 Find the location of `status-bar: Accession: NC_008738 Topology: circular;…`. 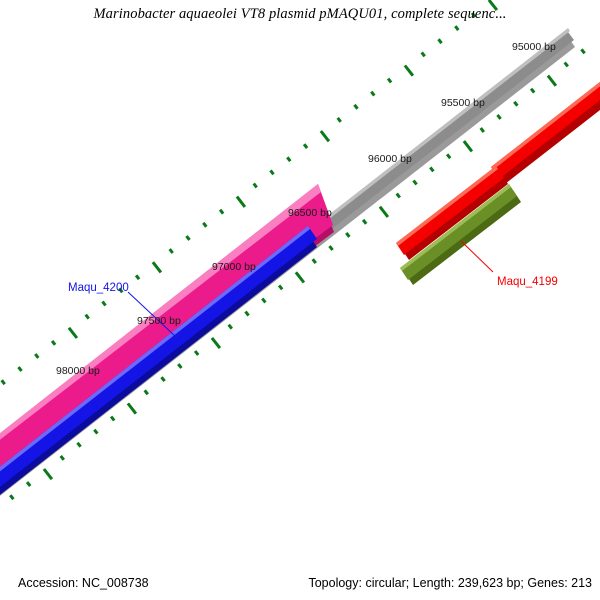

status-bar: Accession: NC_008738 Topology: circular;… is located at coordinates (300, 583).